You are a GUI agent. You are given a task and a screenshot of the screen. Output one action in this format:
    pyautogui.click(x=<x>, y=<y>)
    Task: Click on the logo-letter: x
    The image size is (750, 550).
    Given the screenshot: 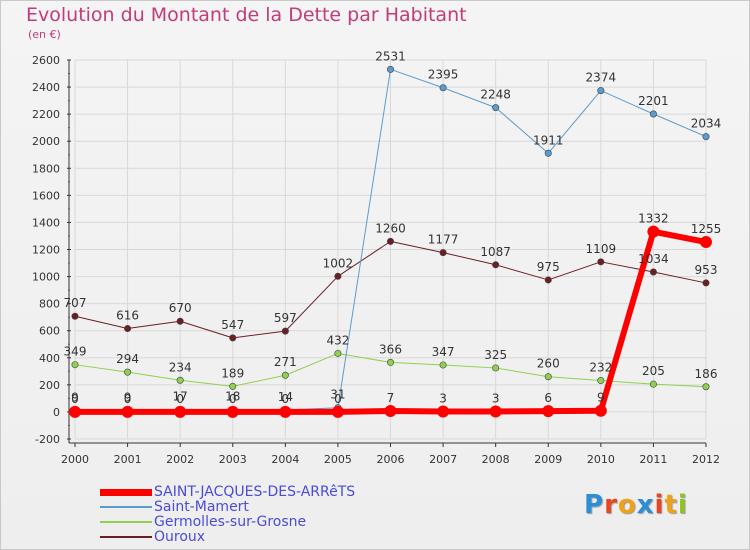 What is the action you would take?
    pyautogui.click(x=645, y=505)
    